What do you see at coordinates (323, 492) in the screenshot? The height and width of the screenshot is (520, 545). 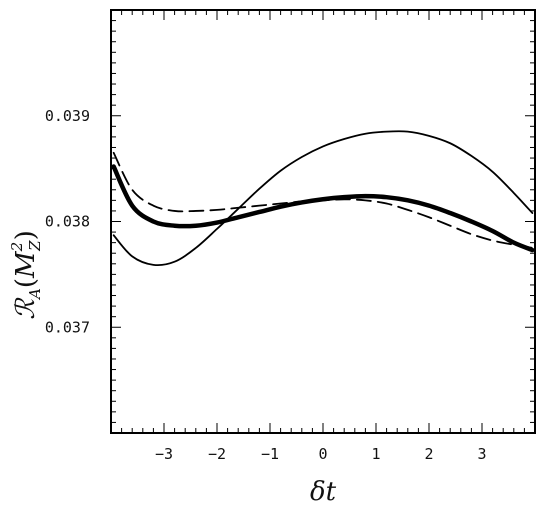 I see `x-axis-label: δt` at bounding box center [323, 492].